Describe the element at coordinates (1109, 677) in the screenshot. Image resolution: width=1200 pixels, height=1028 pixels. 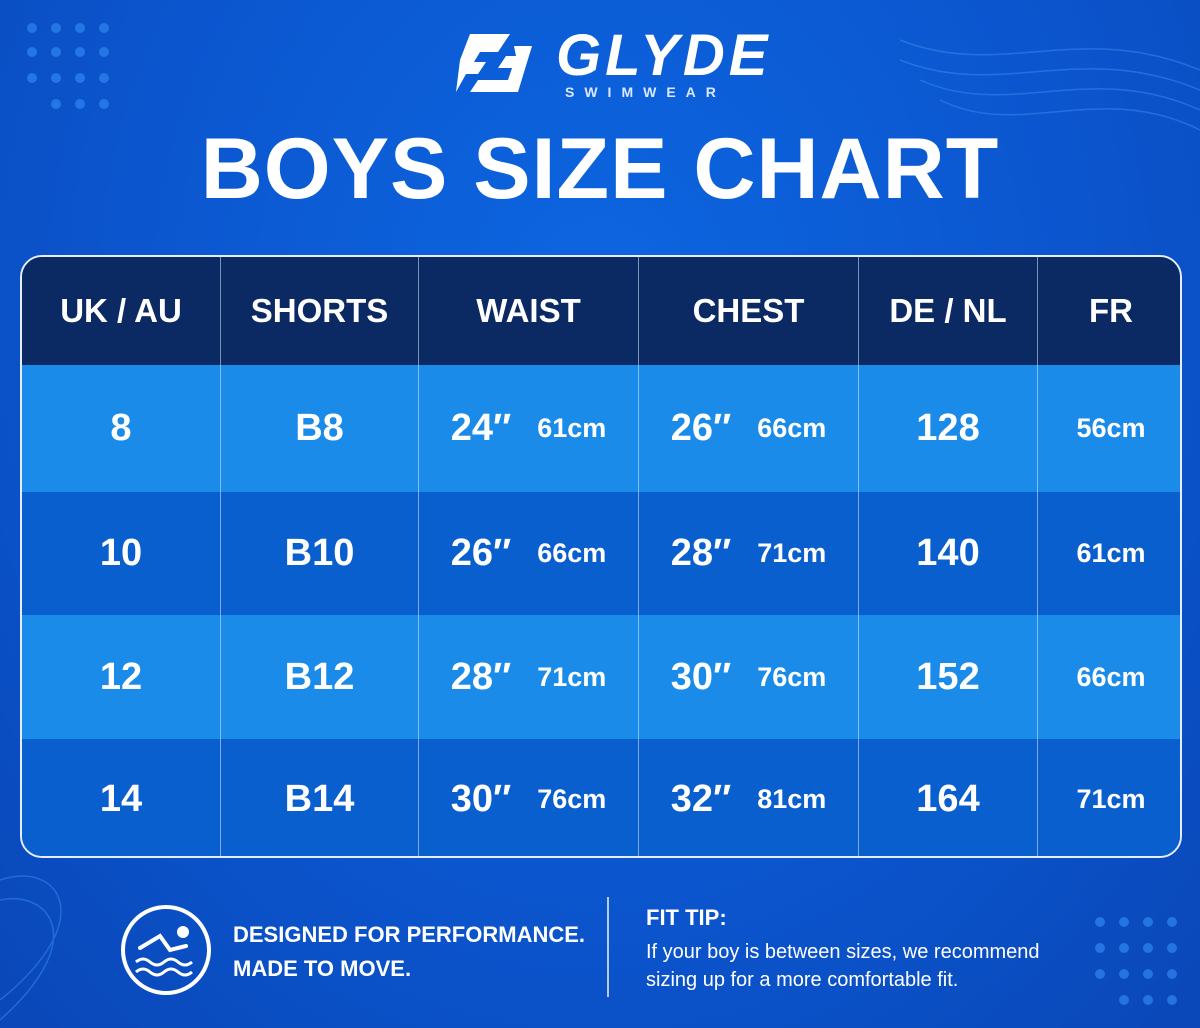
I see `table-cell: 66cm` at that location.